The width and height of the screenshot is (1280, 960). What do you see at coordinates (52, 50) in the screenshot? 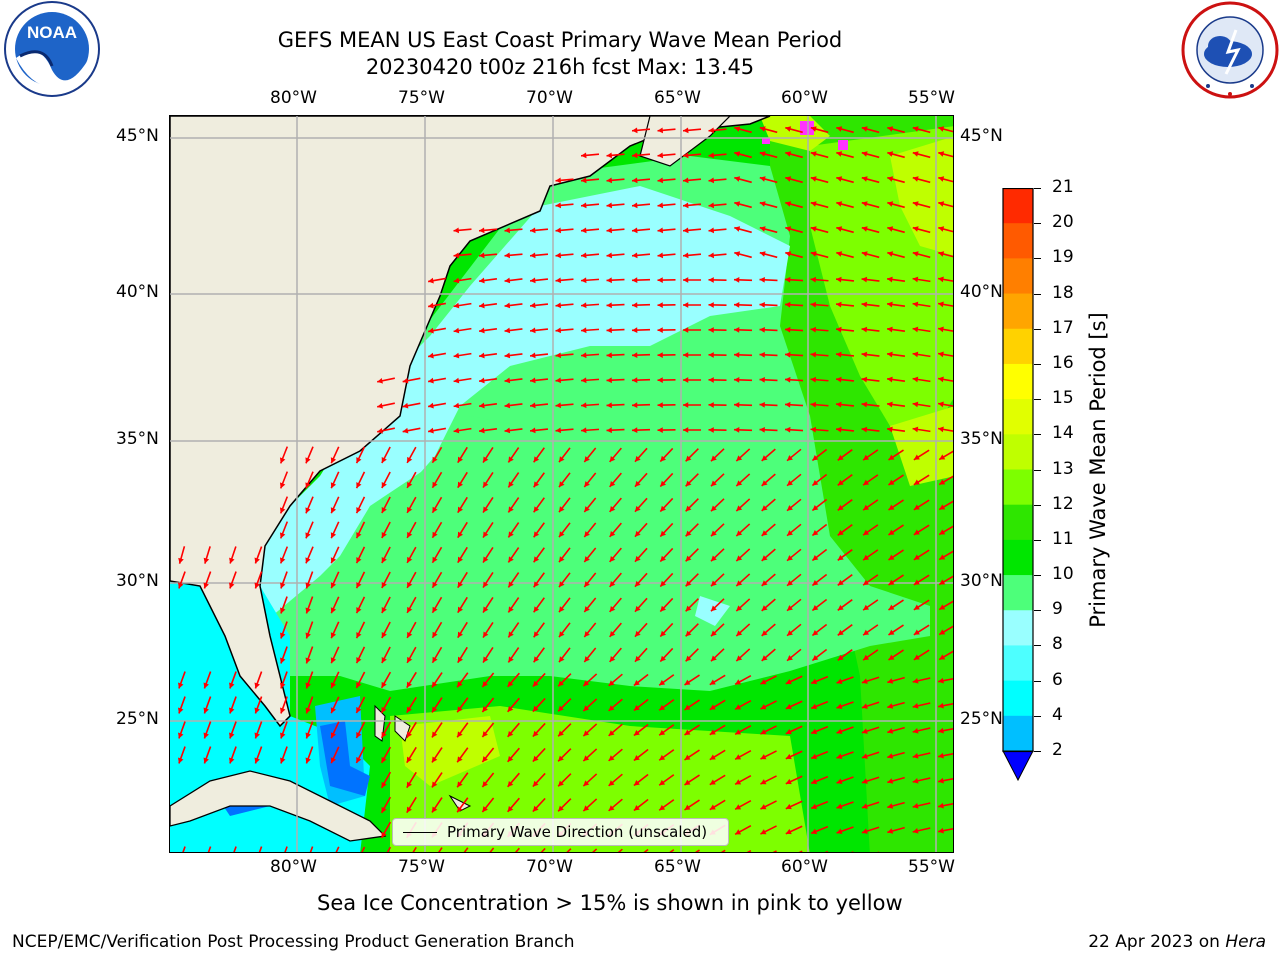
I see `noaa-logo: NOAA` at bounding box center [52, 50].